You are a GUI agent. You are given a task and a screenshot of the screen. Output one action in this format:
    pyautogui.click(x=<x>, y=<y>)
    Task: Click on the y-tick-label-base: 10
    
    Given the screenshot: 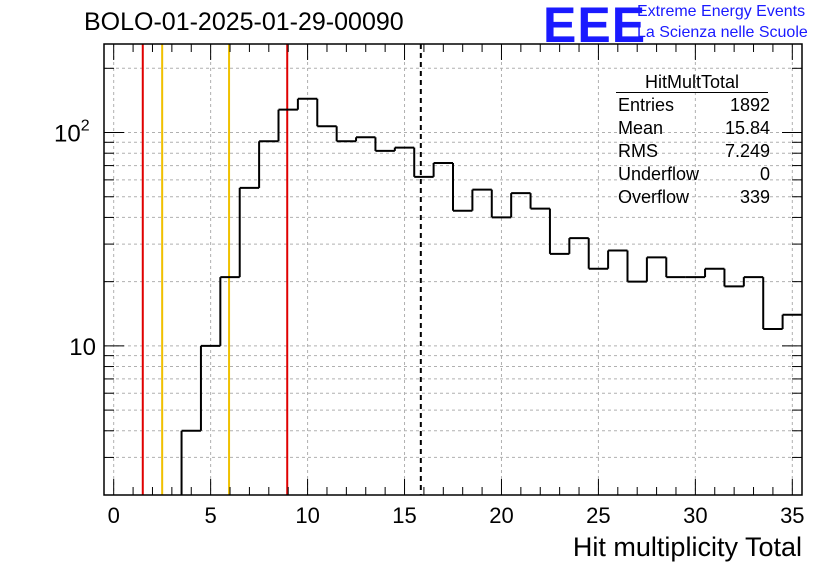 What is the action you would take?
    pyautogui.click(x=67, y=134)
    